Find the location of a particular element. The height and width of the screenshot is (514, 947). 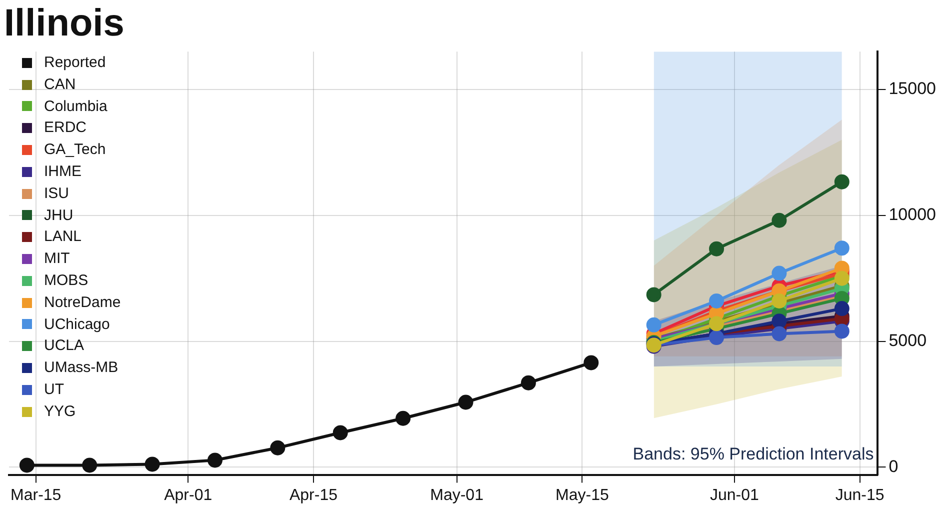

x-tick-label: May-15 is located at coordinates (582, 495).